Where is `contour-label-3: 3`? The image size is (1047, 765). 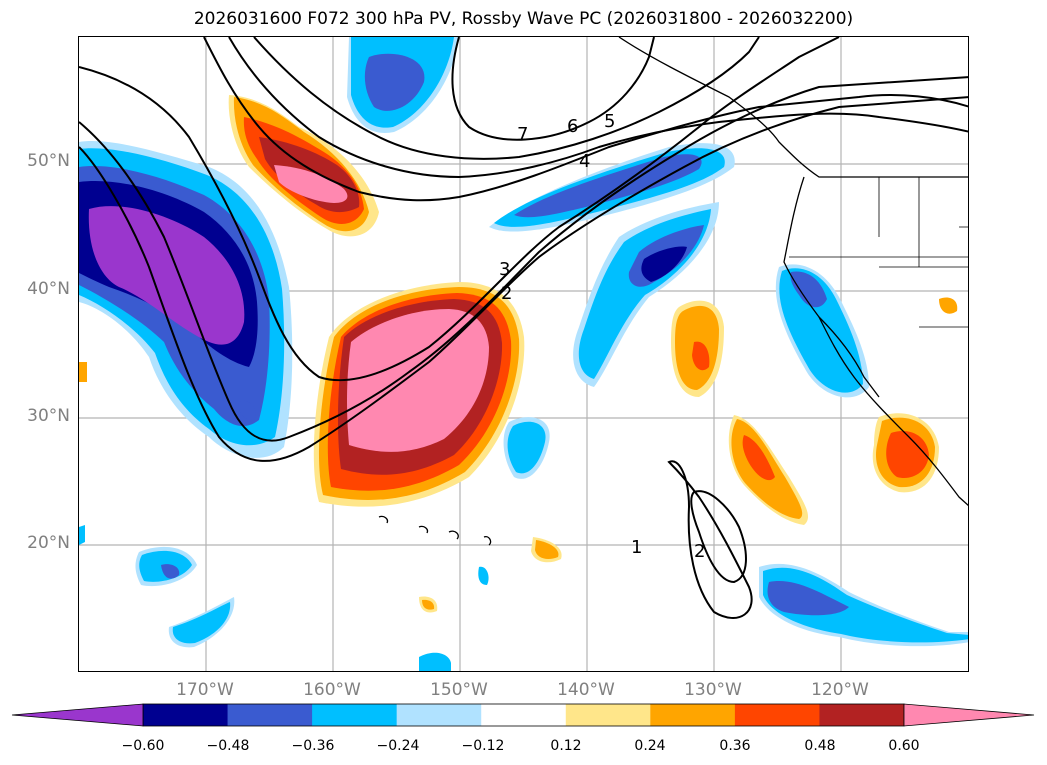 contour-label-3: 3 is located at coordinates (504, 269).